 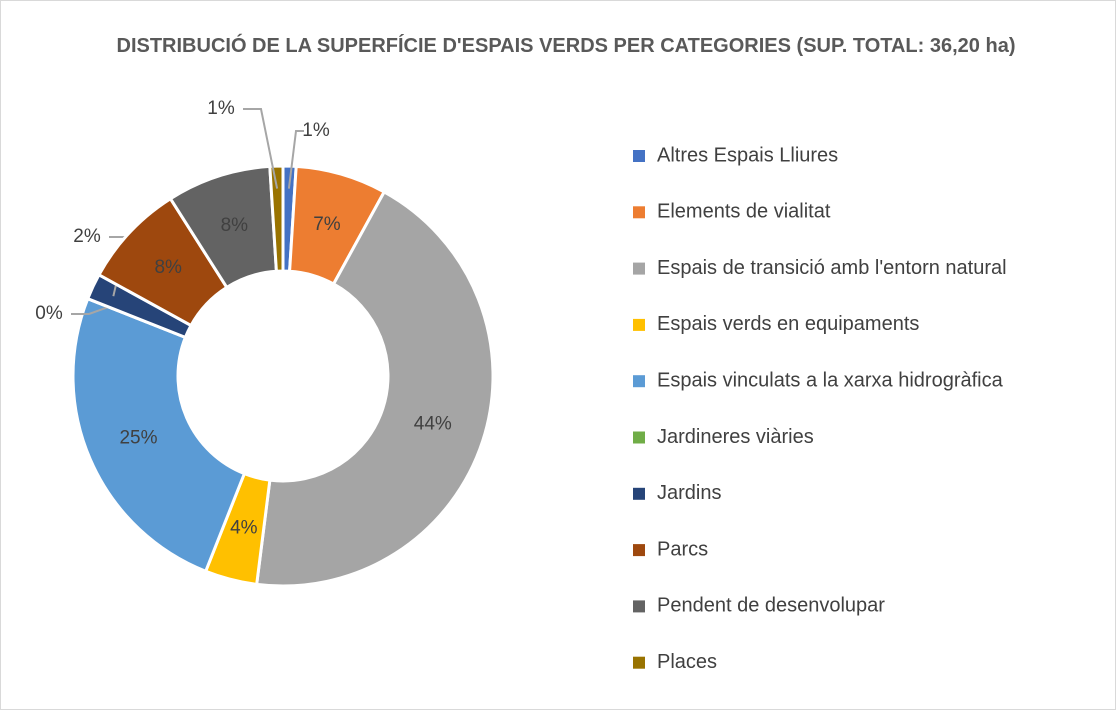 I want to click on data-label: 2%, so click(x=87, y=236).